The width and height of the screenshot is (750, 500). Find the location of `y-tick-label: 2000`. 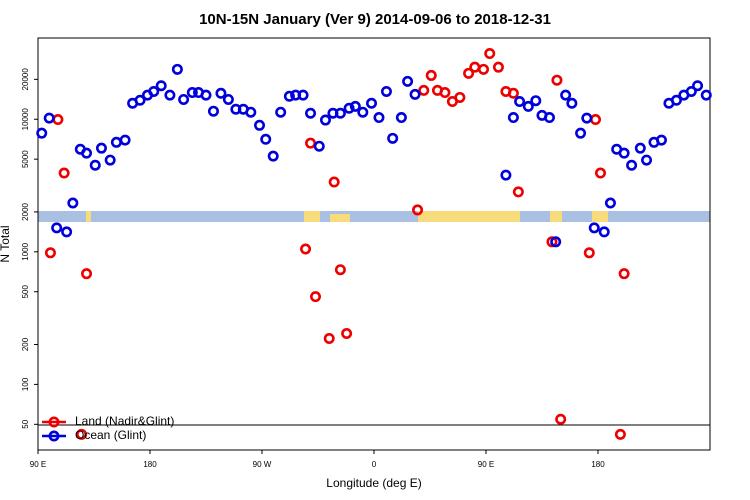

y-tick-label: 2000 is located at coordinates (25, 211).